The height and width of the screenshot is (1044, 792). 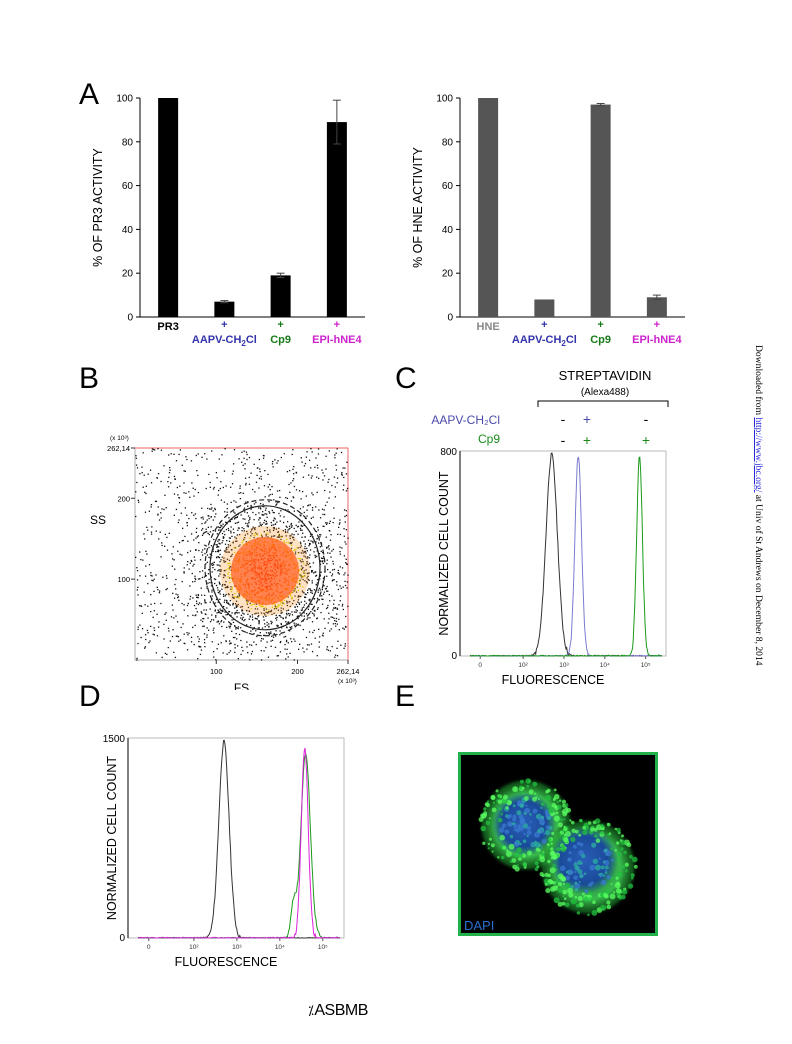 I want to click on download-note-link: http://www.jbc.org/, so click(x=758, y=455).